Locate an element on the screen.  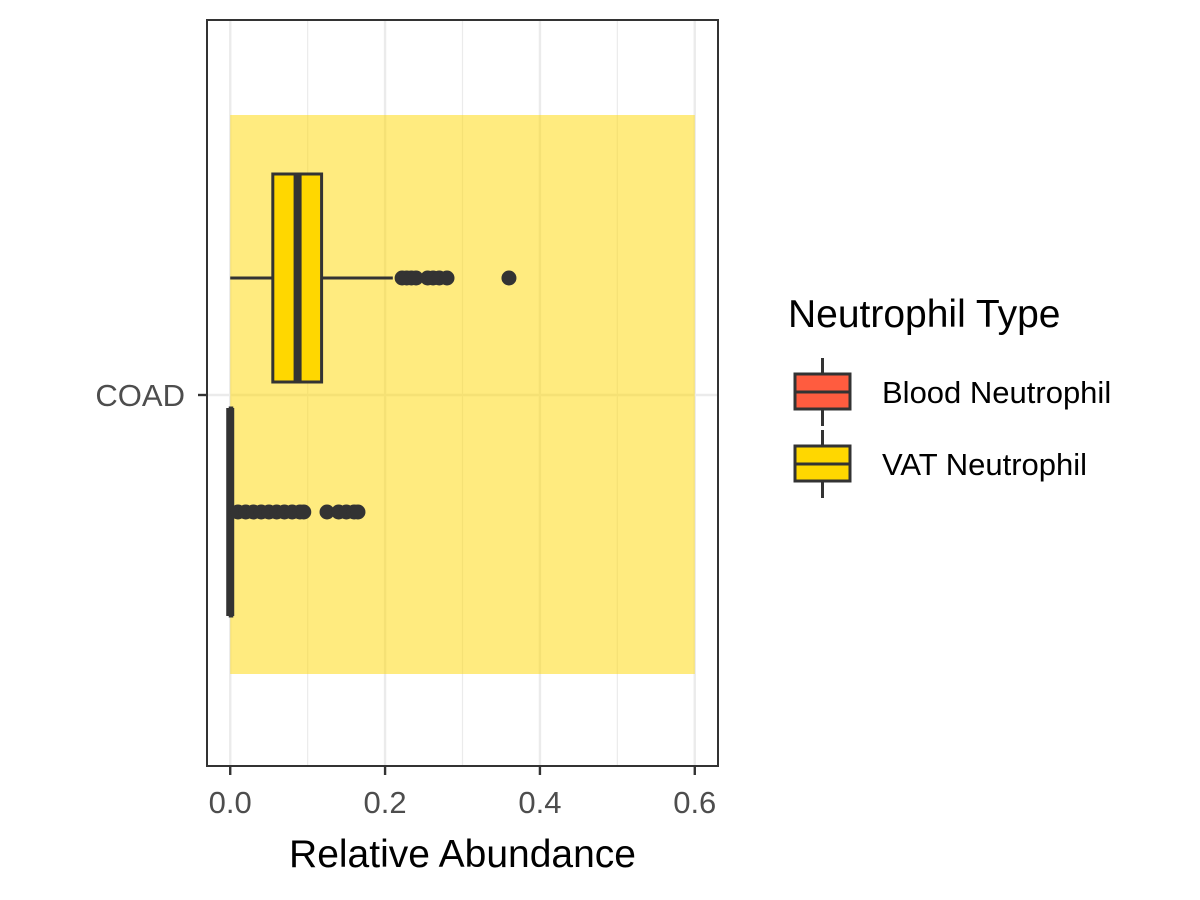
x-axis-title: Relative Abundance is located at coordinates (462, 854).